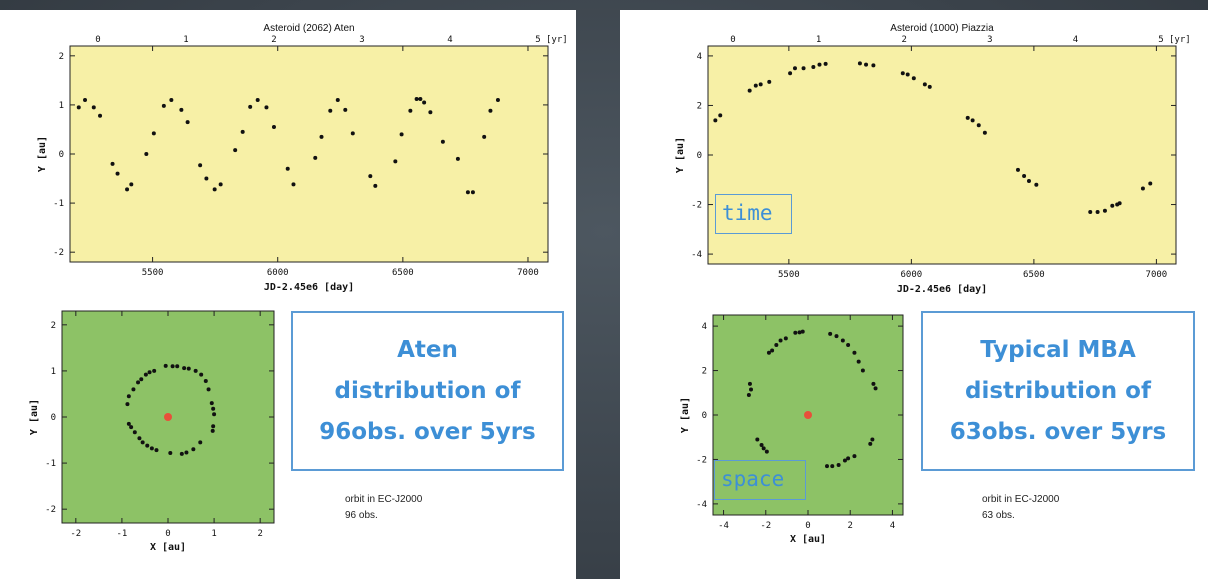 The image size is (1208, 579). What do you see at coordinates (309, 287) in the screenshot?
I see `aten-time-xlabel: JD-2.45e6 [day]` at bounding box center [309, 287].